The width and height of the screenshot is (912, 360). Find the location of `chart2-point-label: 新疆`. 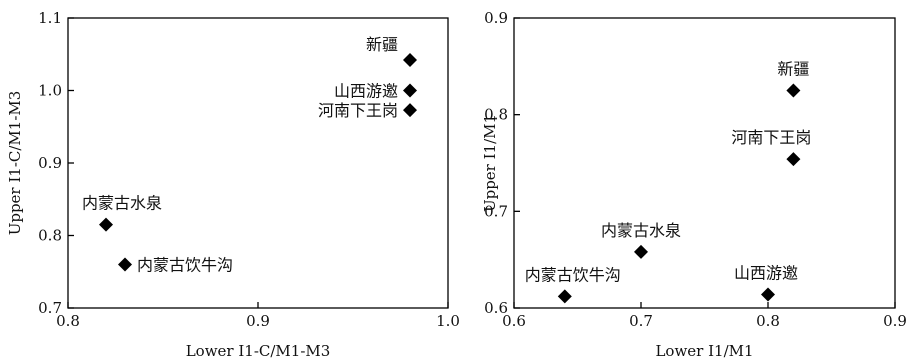

chart2-point-label: 新疆 is located at coordinates (793, 69).